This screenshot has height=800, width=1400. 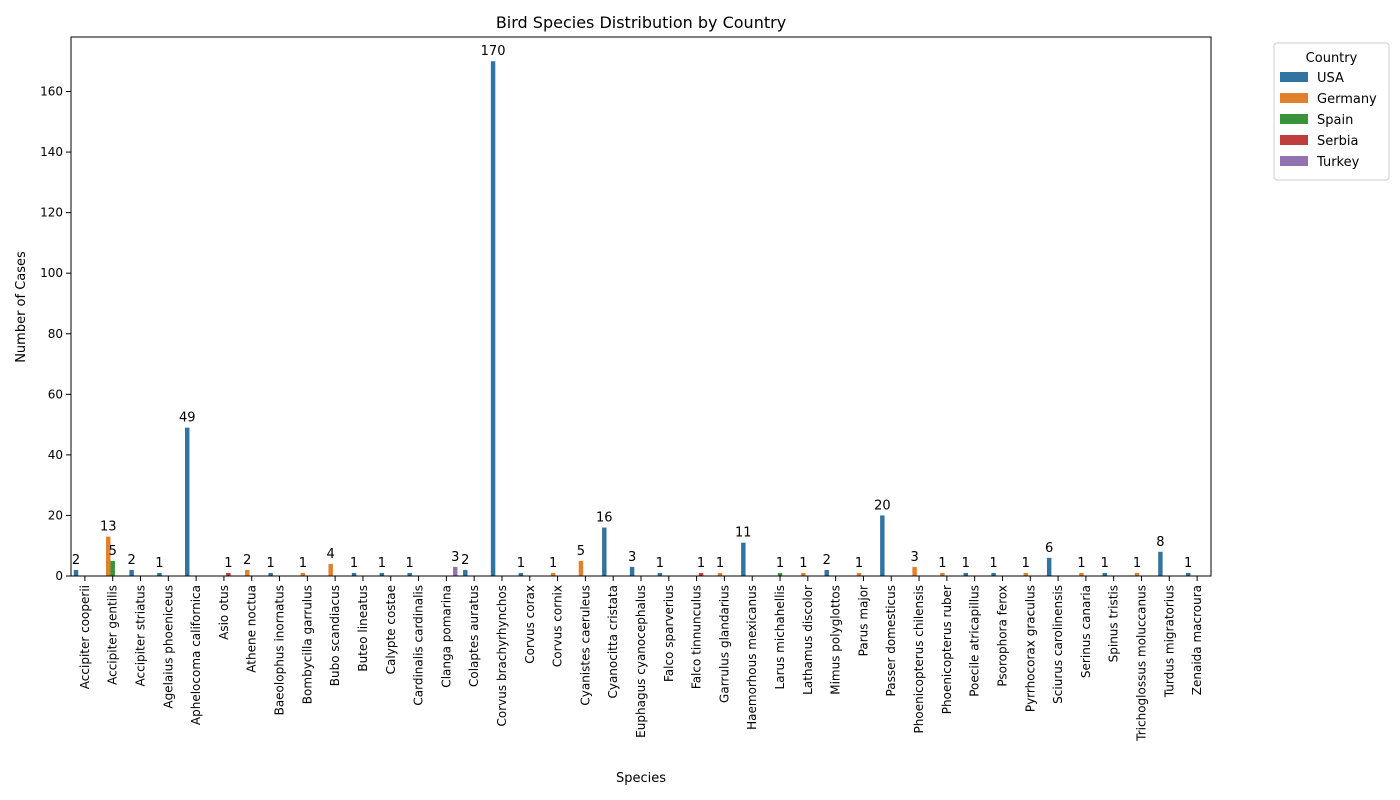 What do you see at coordinates (780, 637) in the screenshot?
I see `x-tick-label: Larus michahellis` at bounding box center [780, 637].